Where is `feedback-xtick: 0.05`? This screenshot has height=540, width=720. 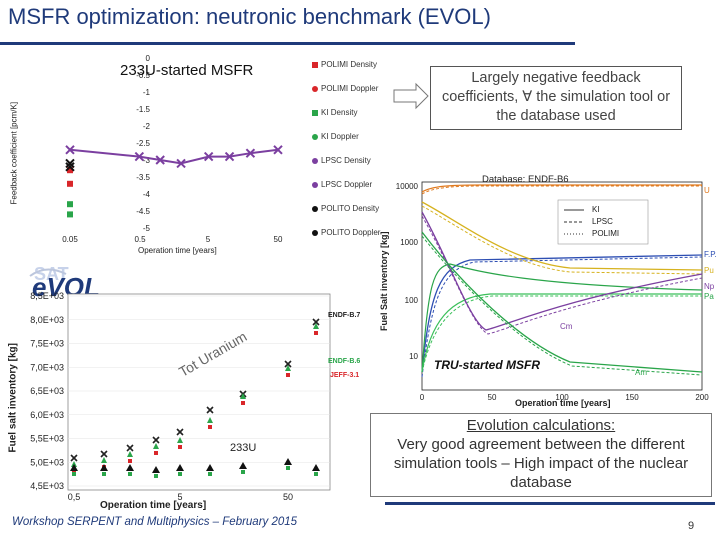
feedback-xtick: 0.05 is located at coordinates (70, 239).